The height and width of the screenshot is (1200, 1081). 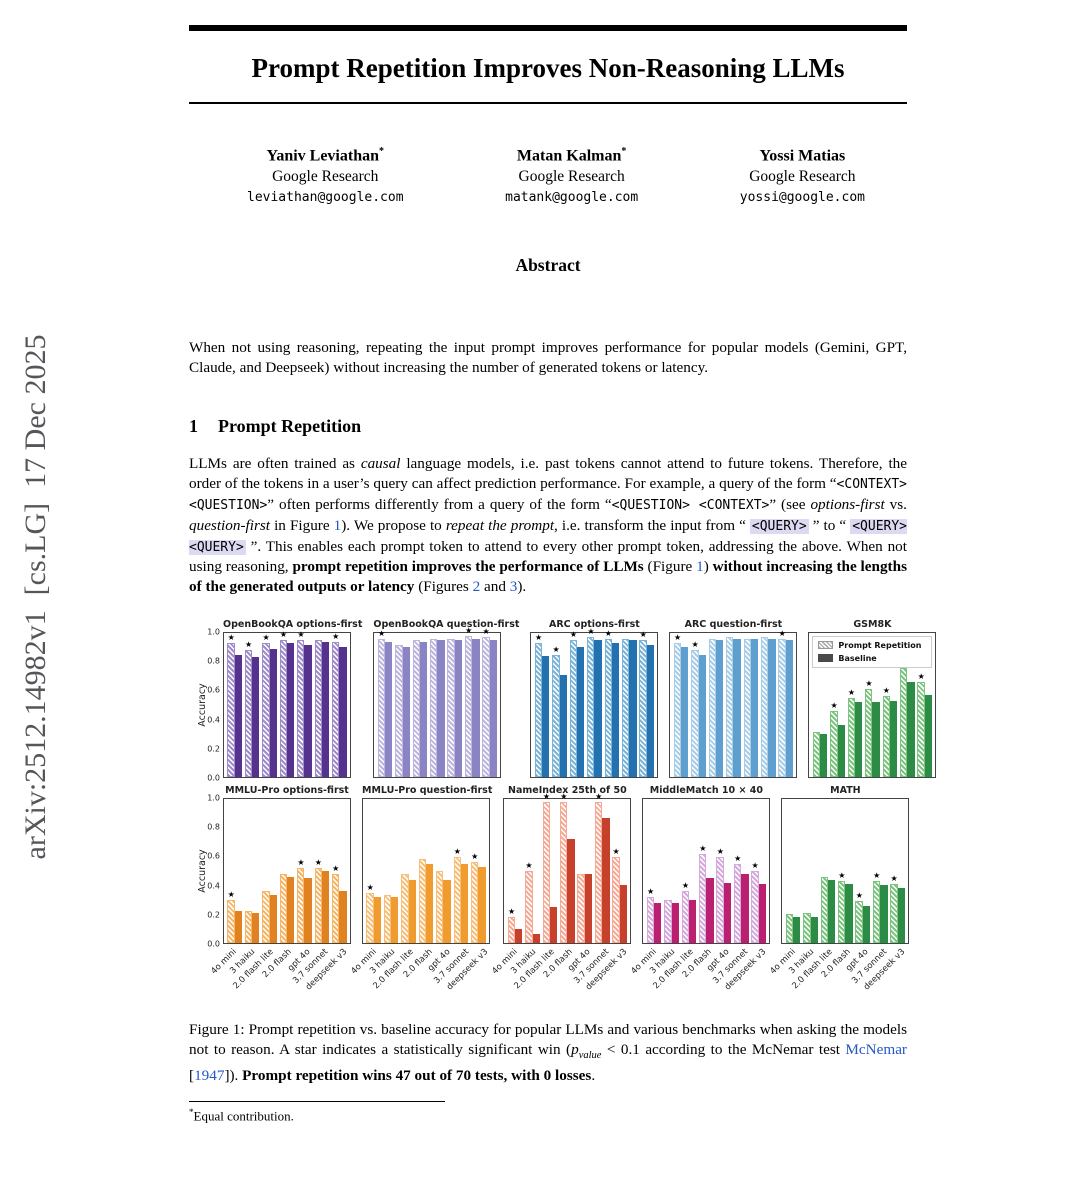 What do you see at coordinates (857, 658) in the screenshot?
I see `legend-label: Baseline` at bounding box center [857, 658].